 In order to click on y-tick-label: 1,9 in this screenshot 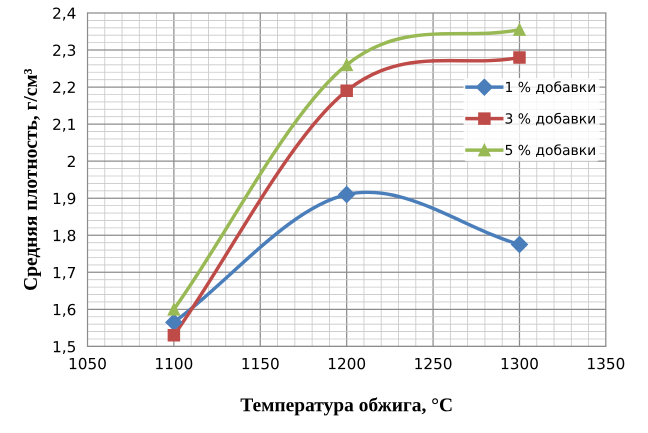, I will do `click(65, 199)`.